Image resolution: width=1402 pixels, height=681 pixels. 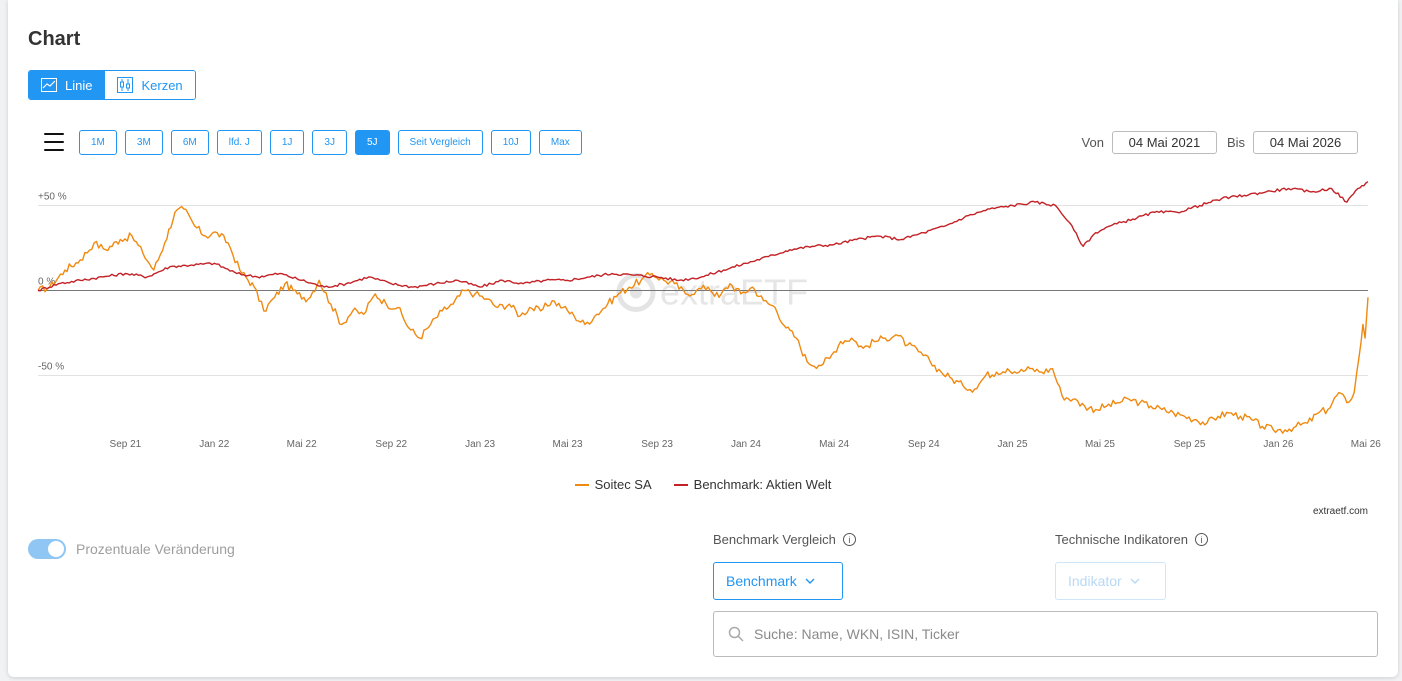 What do you see at coordinates (143, 142) in the screenshot?
I see `range-3m-button: 3M` at bounding box center [143, 142].